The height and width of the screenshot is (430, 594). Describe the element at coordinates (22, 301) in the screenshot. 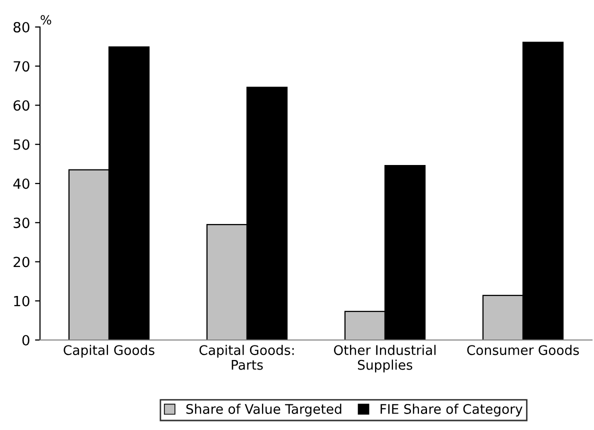

I see `y-tick-label: 10` at that location.